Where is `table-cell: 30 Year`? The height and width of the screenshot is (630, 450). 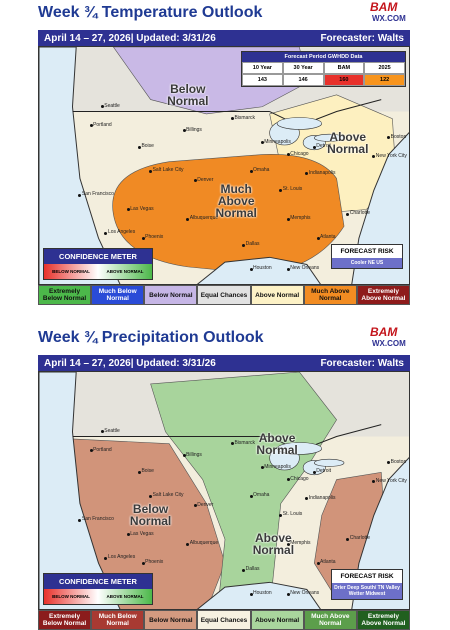 table-cell: 30 Year is located at coordinates (303, 68).